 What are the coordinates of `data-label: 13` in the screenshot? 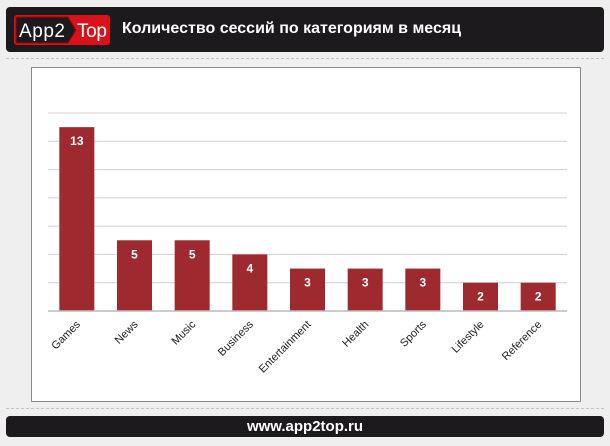 It's located at (77, 141).